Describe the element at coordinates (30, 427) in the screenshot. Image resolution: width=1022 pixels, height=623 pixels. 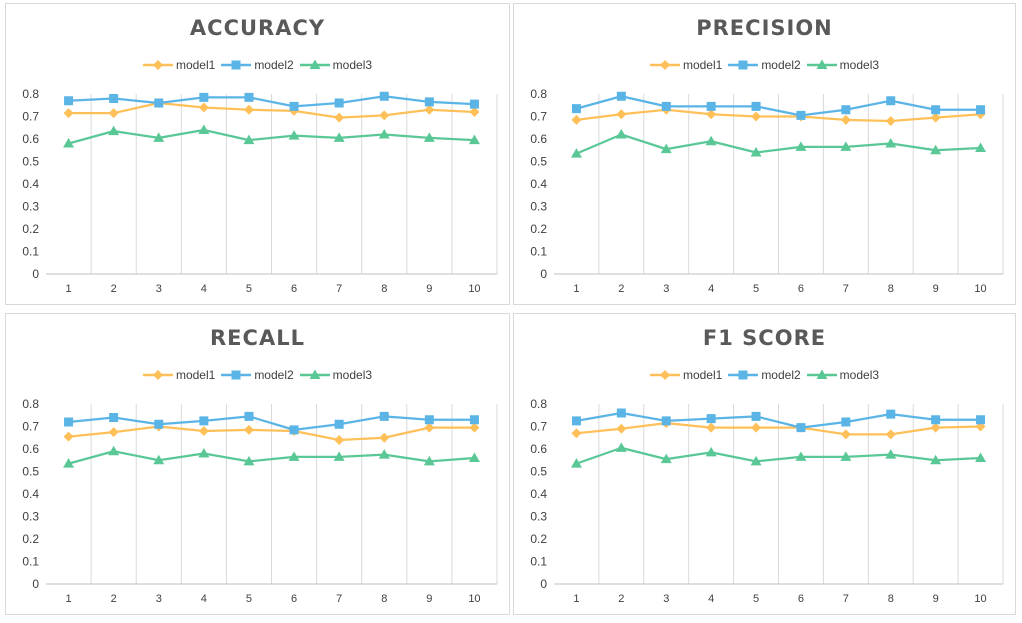
I see `y-tick-label: 0.7` at that location.